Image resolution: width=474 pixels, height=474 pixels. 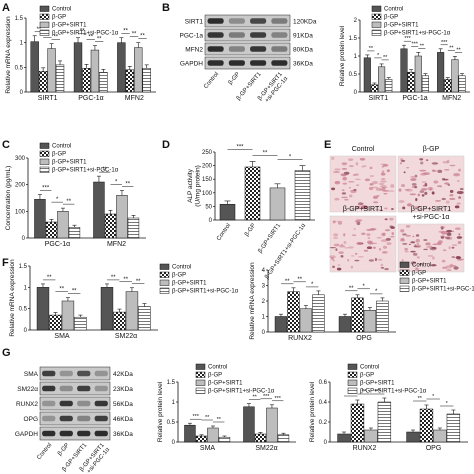 I want to click on legend-label: β-GP+SIRT1, so click(x=377, y=384).